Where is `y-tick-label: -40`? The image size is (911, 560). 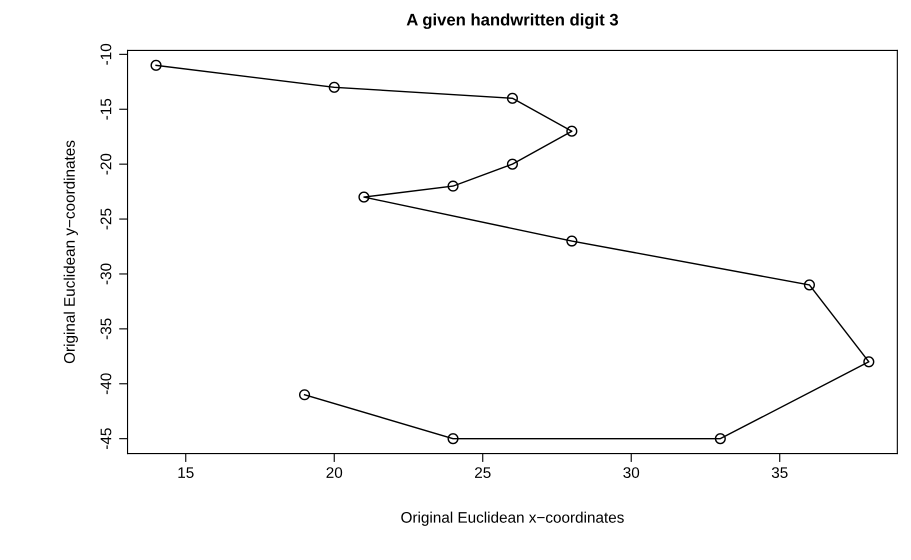
y-tick-label: -40 is located at coordinates (106, 383).